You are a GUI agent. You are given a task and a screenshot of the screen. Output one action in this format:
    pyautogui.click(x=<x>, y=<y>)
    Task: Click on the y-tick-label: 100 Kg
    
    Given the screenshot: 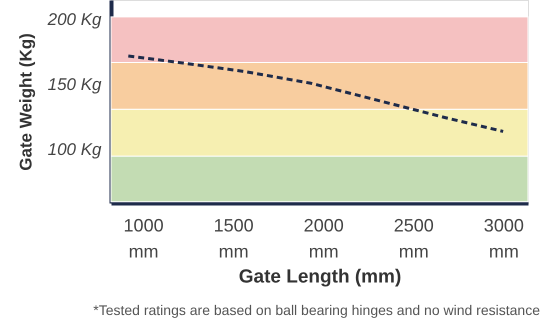 What is the action you would take?
    pyautogui.click(x=75, y=150)
    